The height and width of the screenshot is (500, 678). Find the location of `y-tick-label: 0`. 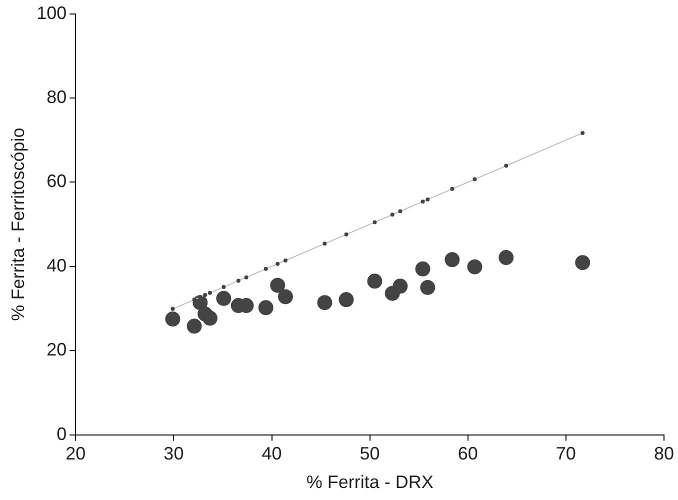

y-tick-label: 0 is located at coordinates (61, 434).